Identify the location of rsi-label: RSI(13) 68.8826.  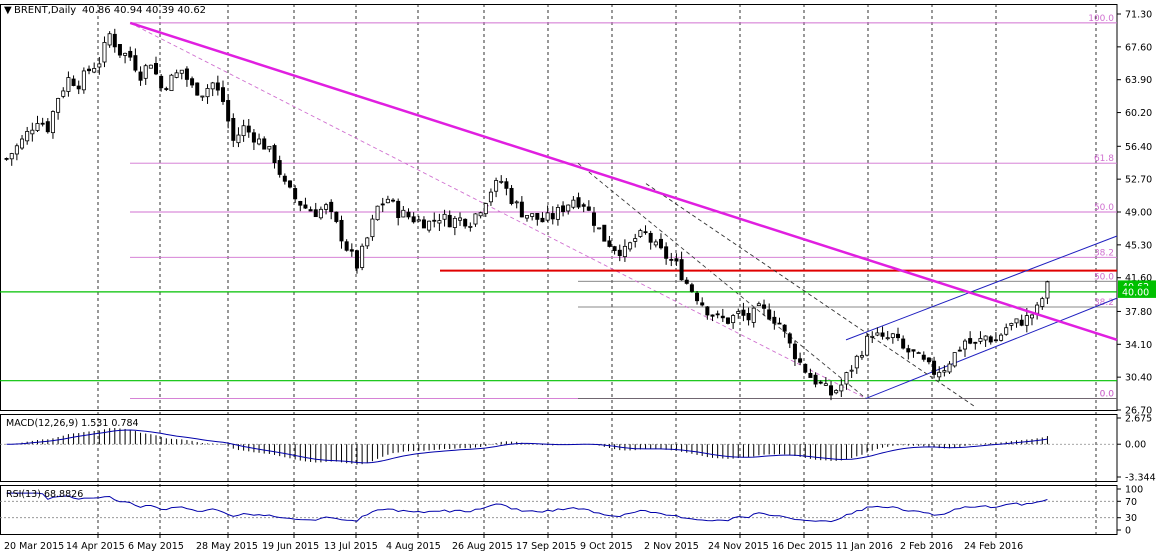
(44, 494).